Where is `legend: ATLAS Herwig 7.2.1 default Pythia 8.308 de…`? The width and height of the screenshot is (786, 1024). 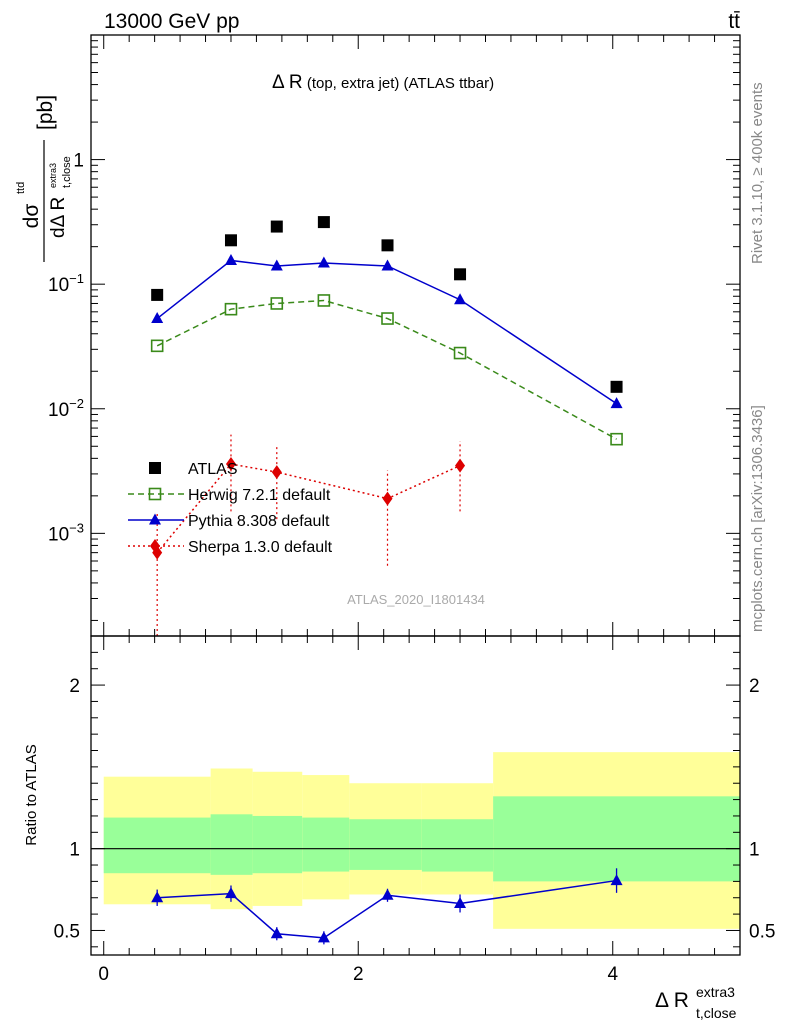
legend: ATLAS Herwig 7.2.1 default Pythia 8.308 de… is located at coordinates (230, 508).